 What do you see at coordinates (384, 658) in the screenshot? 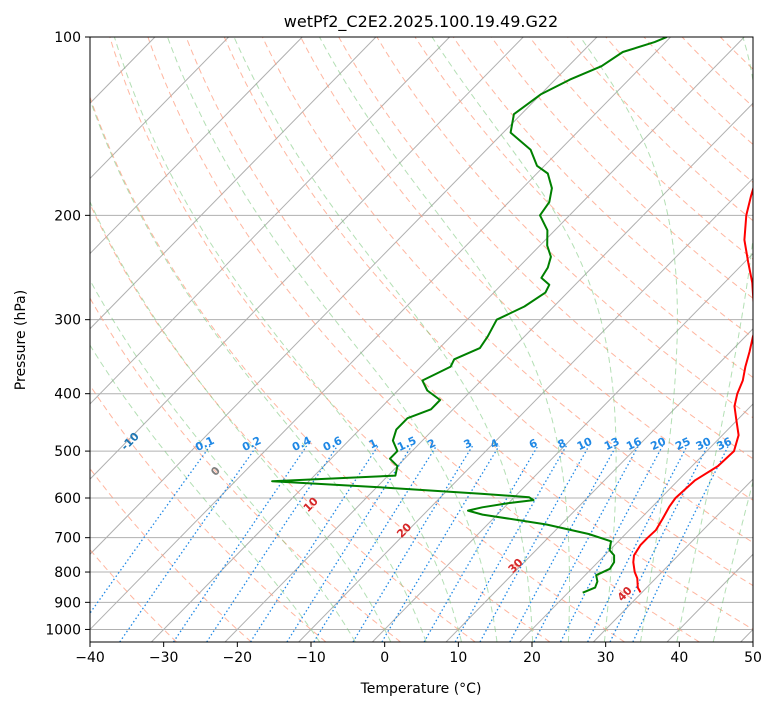
I see `x-tick-label: 0` at bounding box center [384, 658].